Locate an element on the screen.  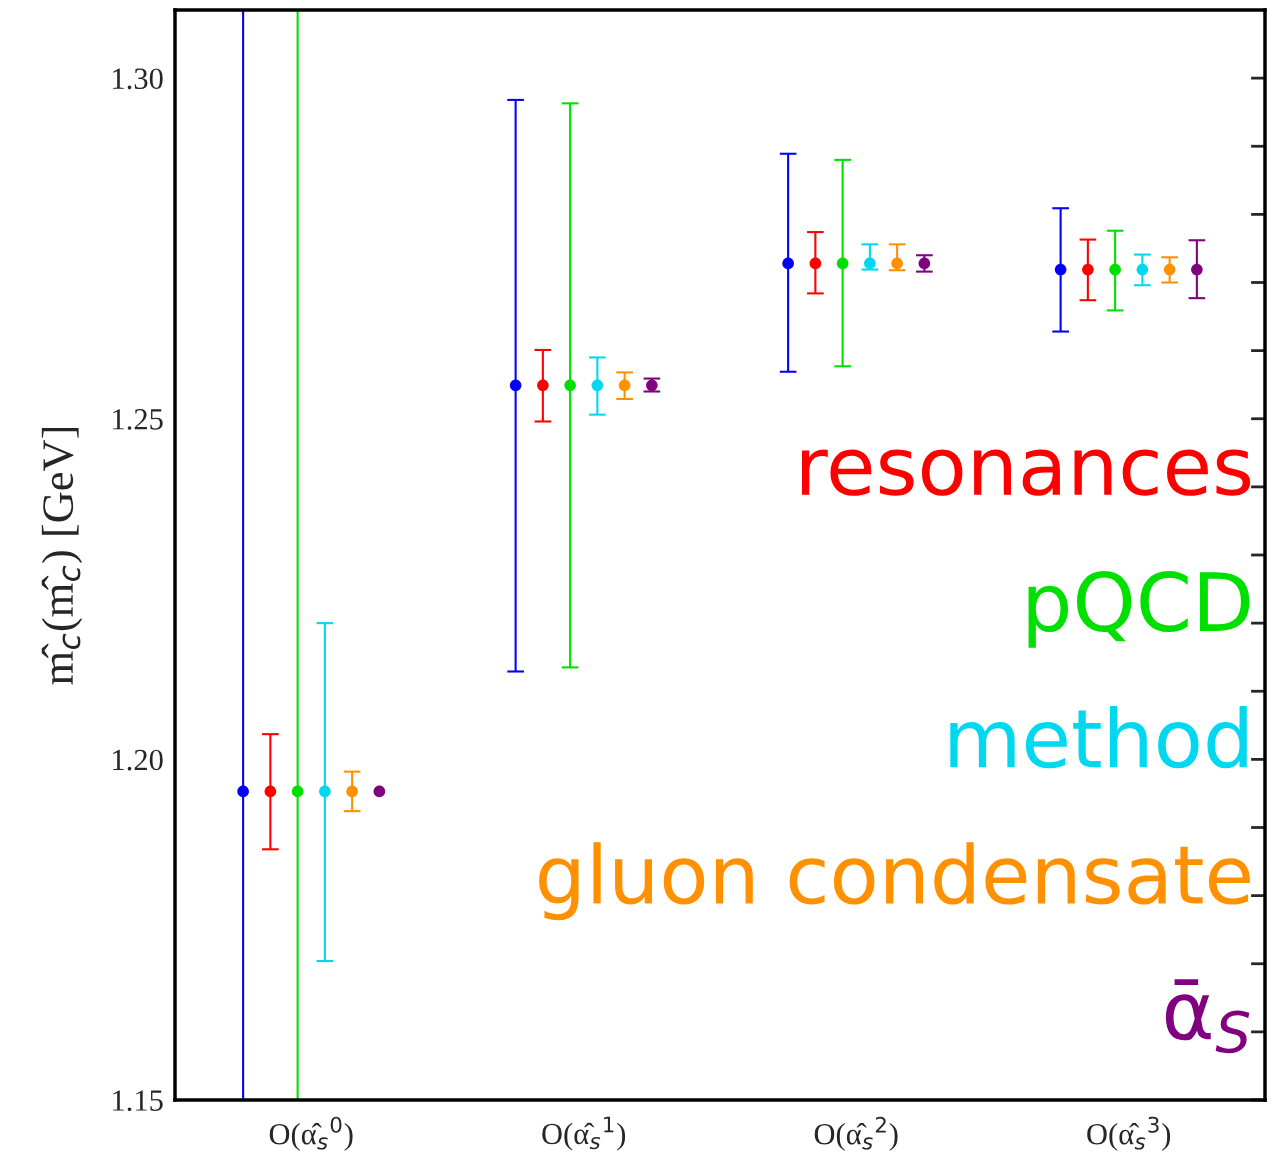
y-axis-title: m̂$_{c}$(m̂$_{c}$) [GeV] is located at coordinates (62, 556).